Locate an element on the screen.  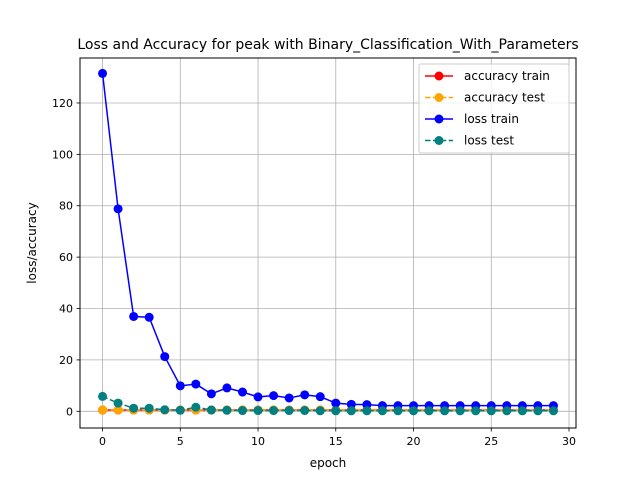
legend-marker-accuracy-test is located at coordinates (439, 97).